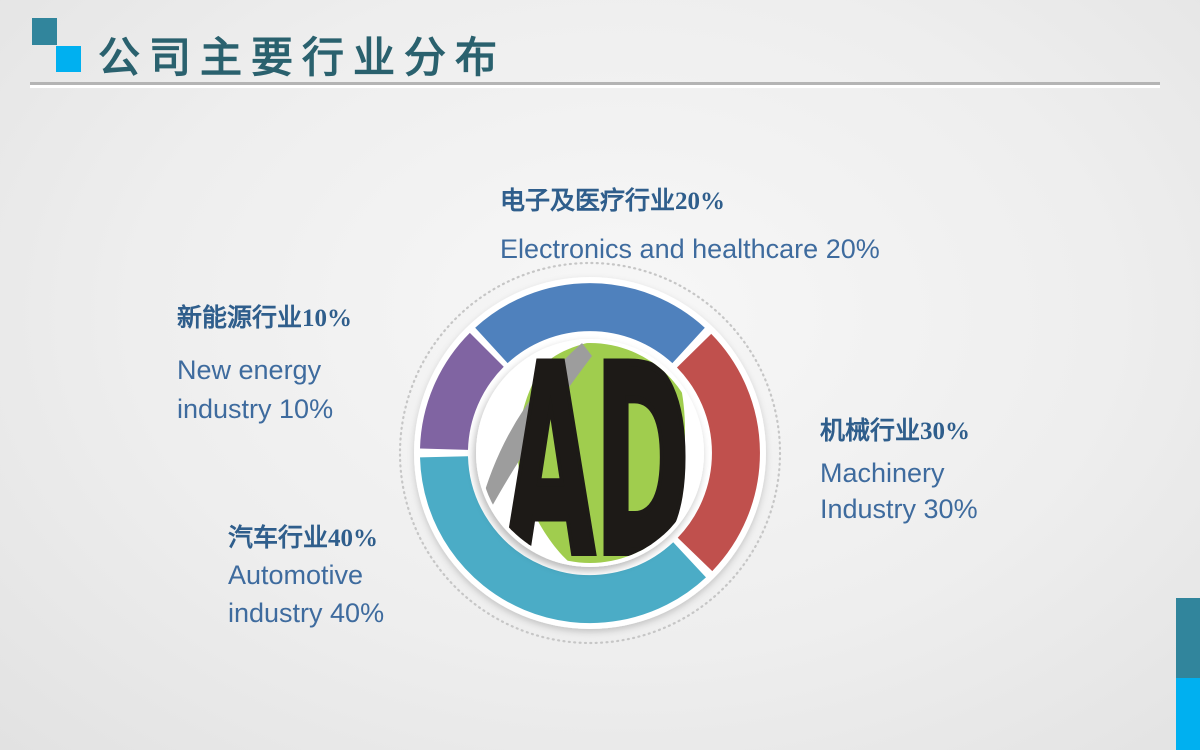 This screenshot has width=1200, height=750. I want to click on accent-square-light-icon, so click(68, 59).